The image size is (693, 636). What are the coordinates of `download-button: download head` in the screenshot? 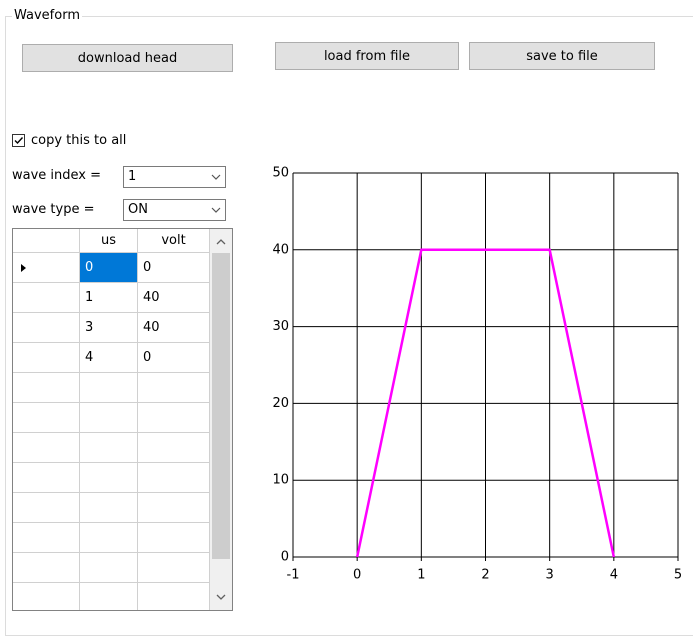 It's located at (127, 58).